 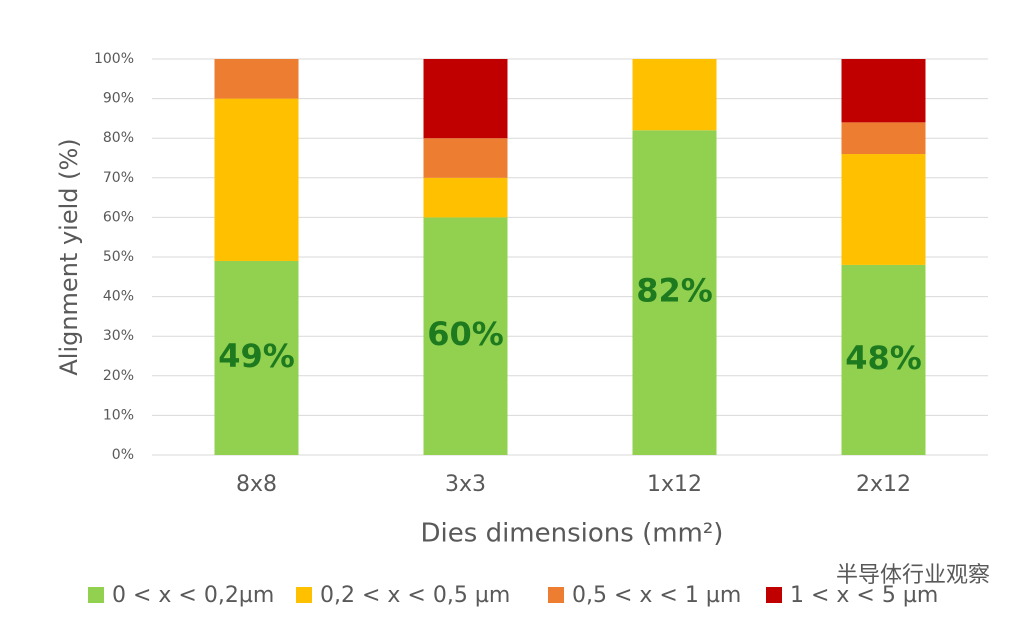 I want to click on x-tick-label: 8x8, so click(x=256, y=484).